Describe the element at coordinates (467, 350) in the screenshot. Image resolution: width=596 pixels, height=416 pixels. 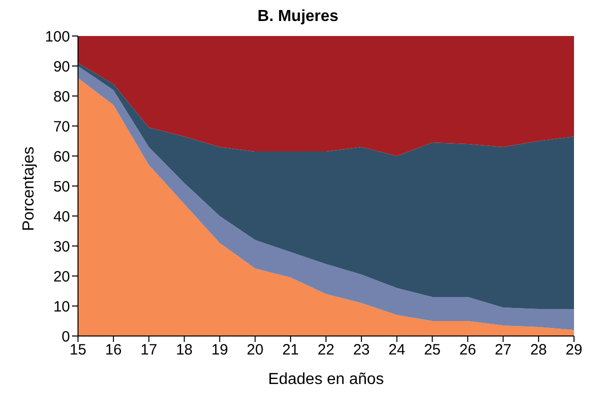
I see `x-tick-label: 26` at that location.